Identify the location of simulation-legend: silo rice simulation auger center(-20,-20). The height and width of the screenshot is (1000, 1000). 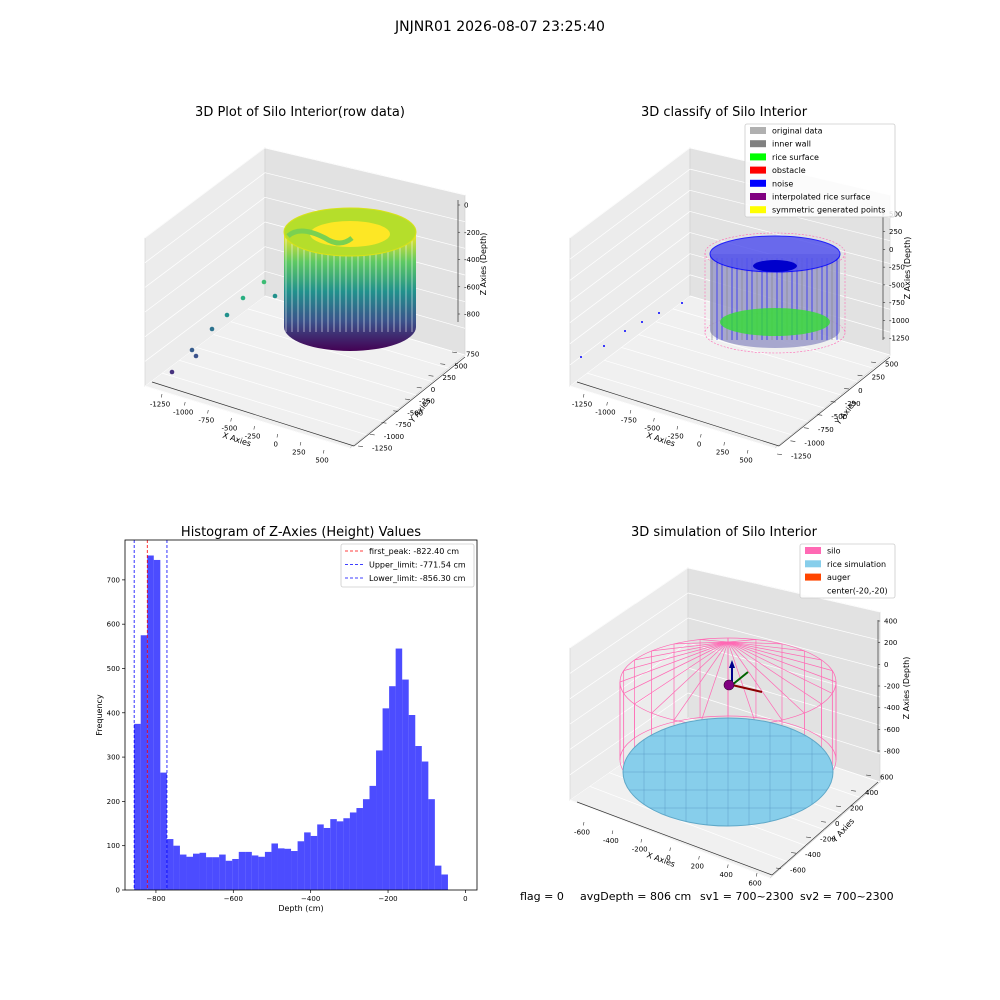
(847, 571).